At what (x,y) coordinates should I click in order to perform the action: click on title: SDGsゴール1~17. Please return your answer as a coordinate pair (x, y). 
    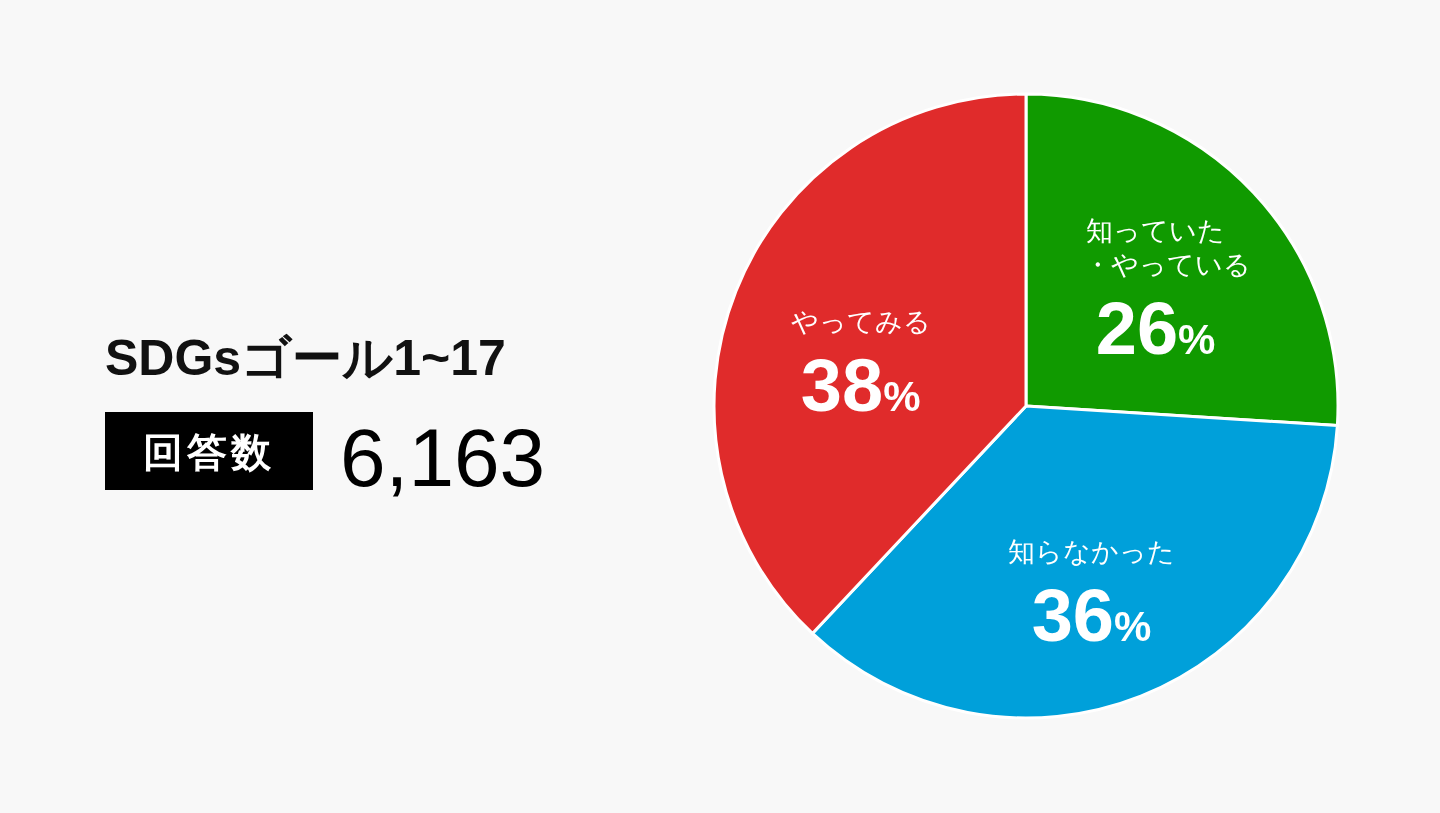
    Looking at the image, I should click on (305, 358).